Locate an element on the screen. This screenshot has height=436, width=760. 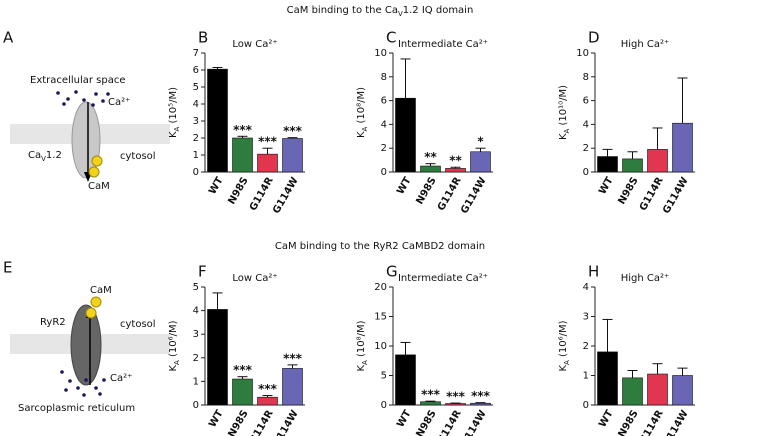
label: Sarcoplasmic reticulum is located at coordinates (76, 408).